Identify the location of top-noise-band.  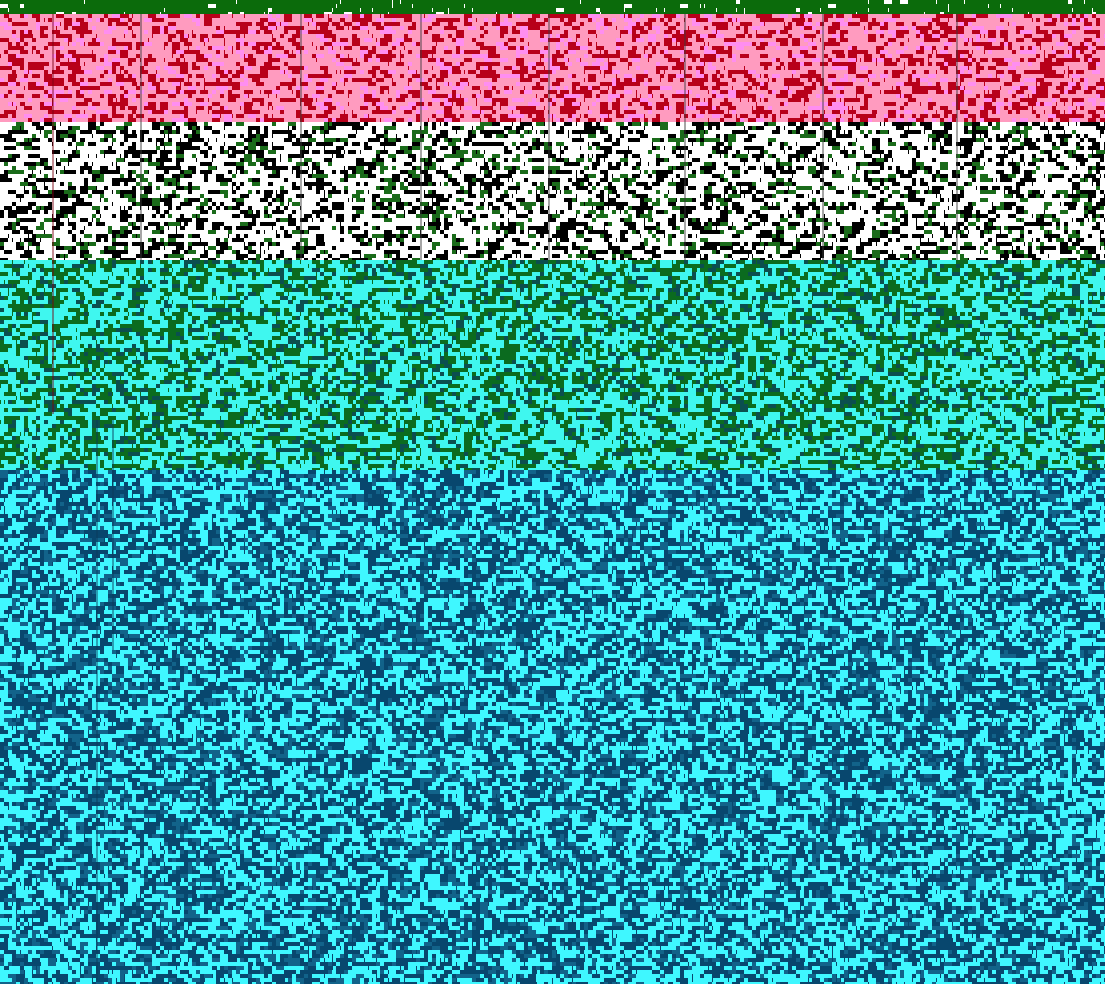
(552, 7).